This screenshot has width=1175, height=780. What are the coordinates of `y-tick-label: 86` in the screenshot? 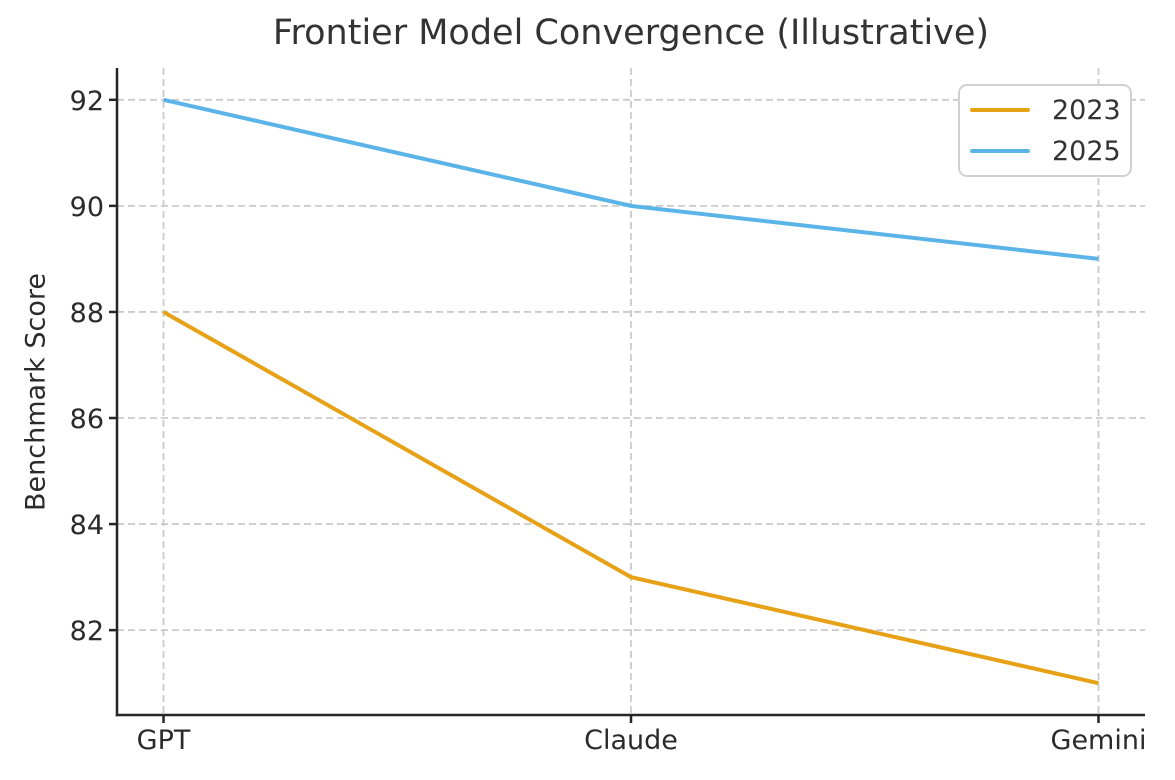 It's located at (87, 419).